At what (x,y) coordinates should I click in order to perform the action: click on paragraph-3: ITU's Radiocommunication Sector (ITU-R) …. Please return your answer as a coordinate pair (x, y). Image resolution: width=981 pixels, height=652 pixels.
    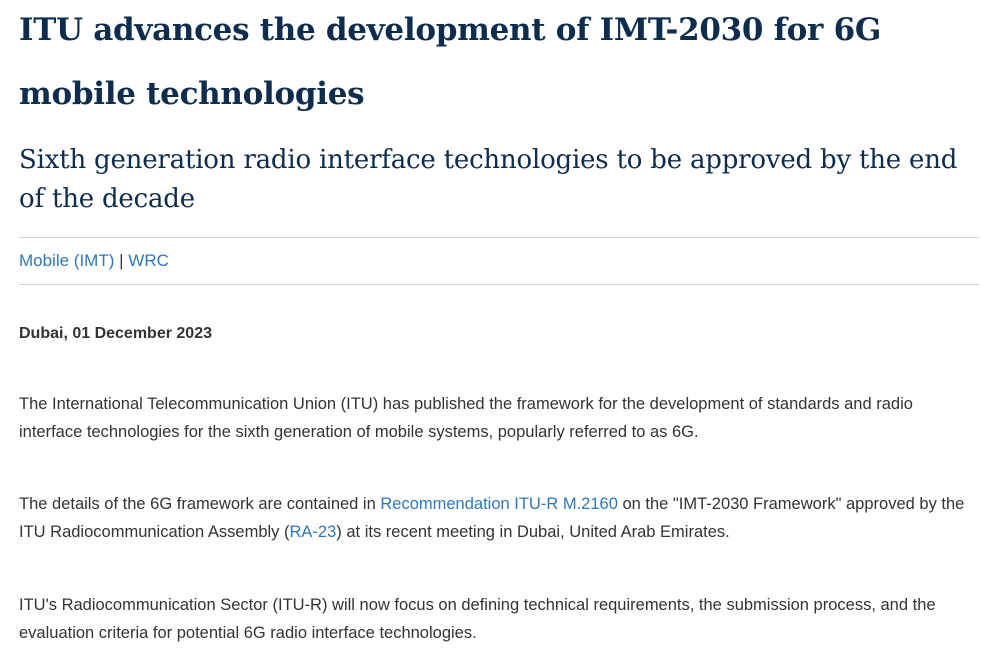
    Looking at the image, I should click on (477, 619).